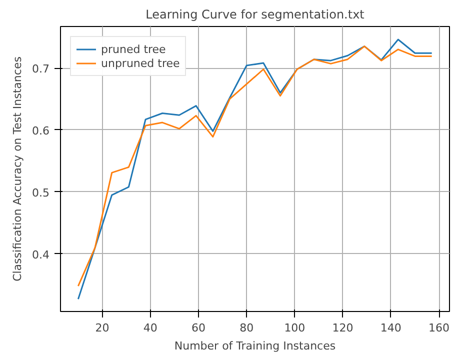 The width and height of the screenshot is (474, 355). Describe the element at coordinates (343, 328) in the screenshot. I see `x-tick-label: 120` at that location.